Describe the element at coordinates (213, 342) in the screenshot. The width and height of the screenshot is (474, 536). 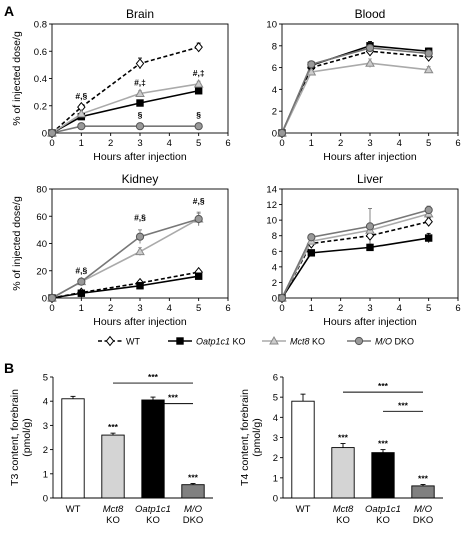
I see `legend-label-part: Oatp1c1` at that location.